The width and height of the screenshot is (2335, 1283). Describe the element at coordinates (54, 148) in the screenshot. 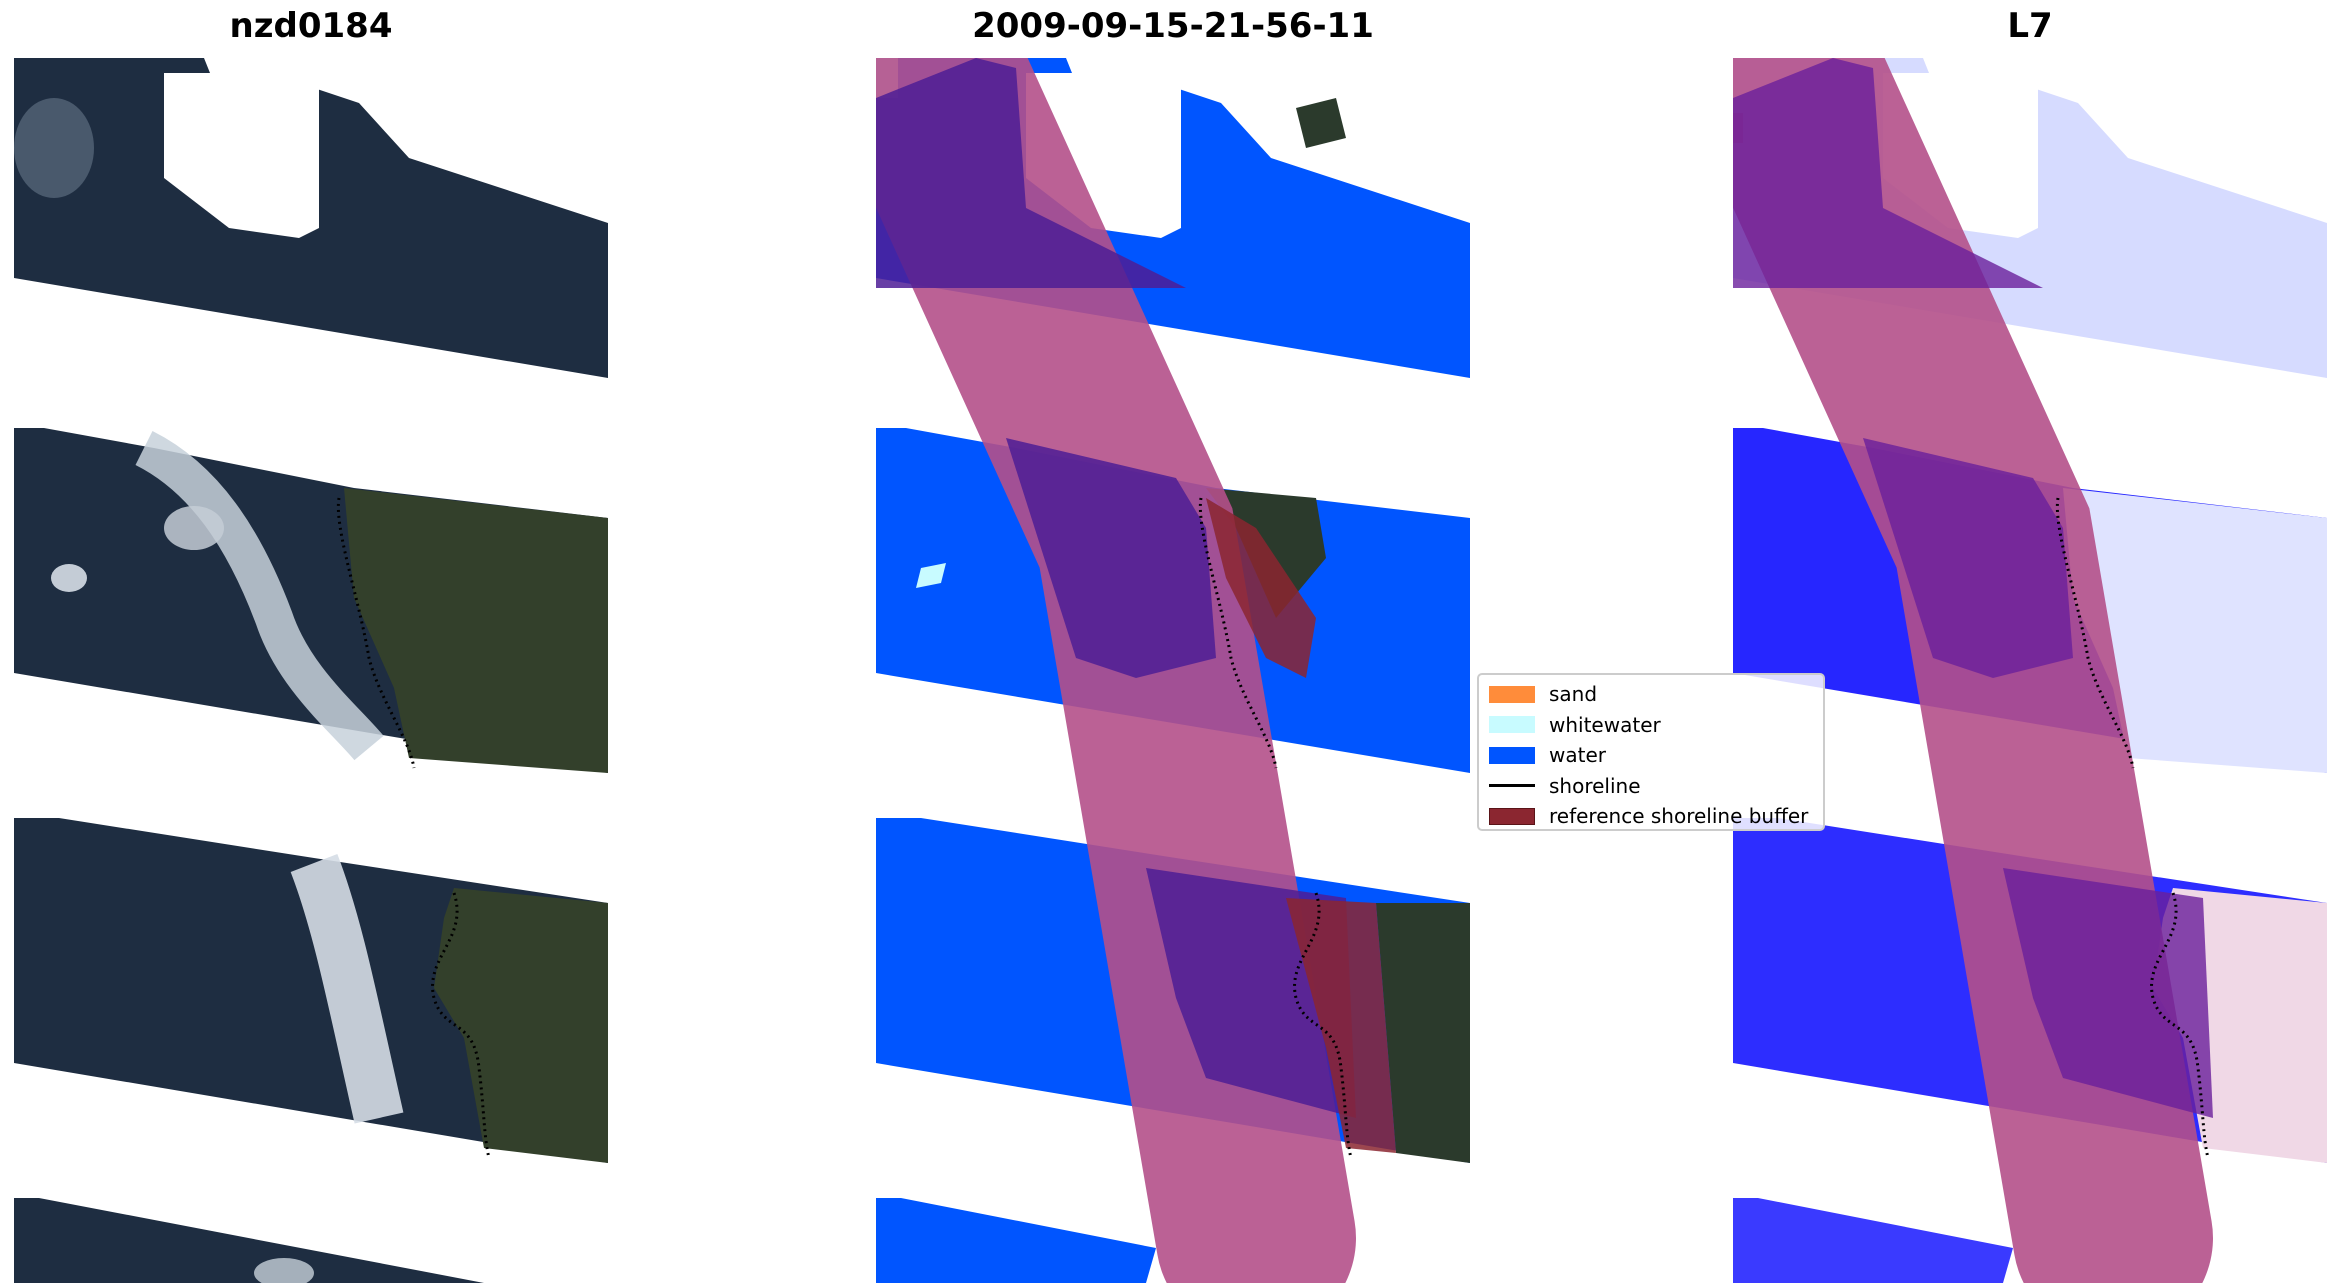

I see `haze` at that location.